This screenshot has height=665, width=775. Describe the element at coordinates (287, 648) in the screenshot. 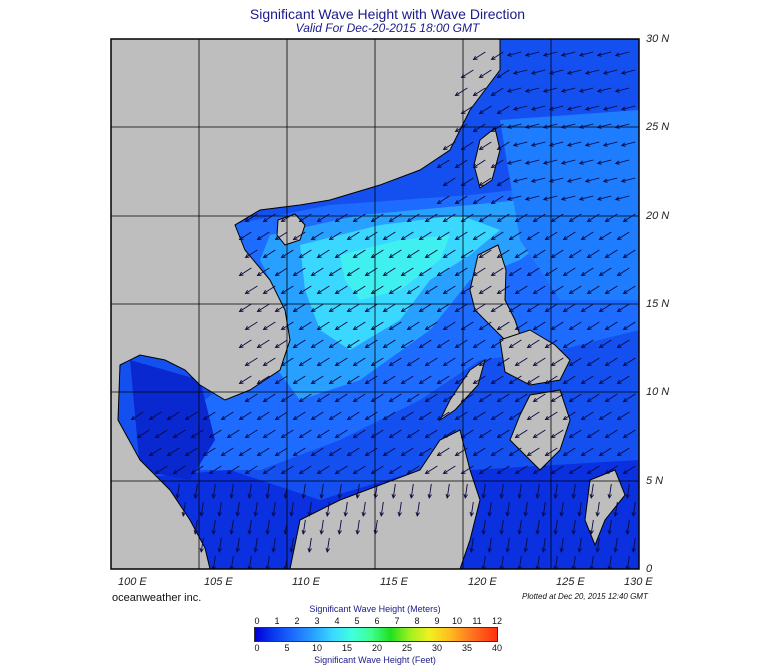

I see `cb-tick-f-5: 5` at that location.